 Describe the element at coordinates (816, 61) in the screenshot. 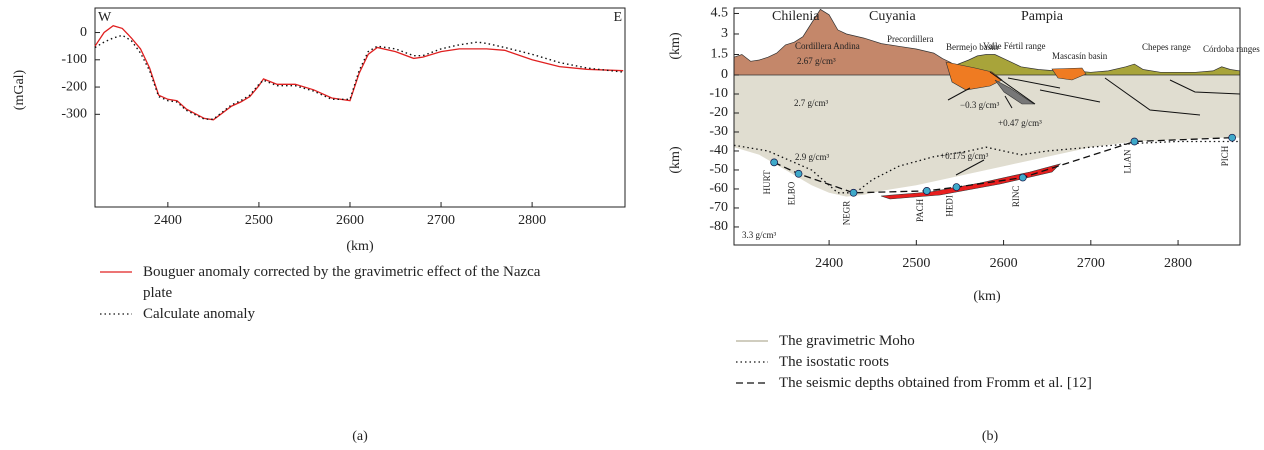

I see `annotation: 2.67 g/cm³` at that location.